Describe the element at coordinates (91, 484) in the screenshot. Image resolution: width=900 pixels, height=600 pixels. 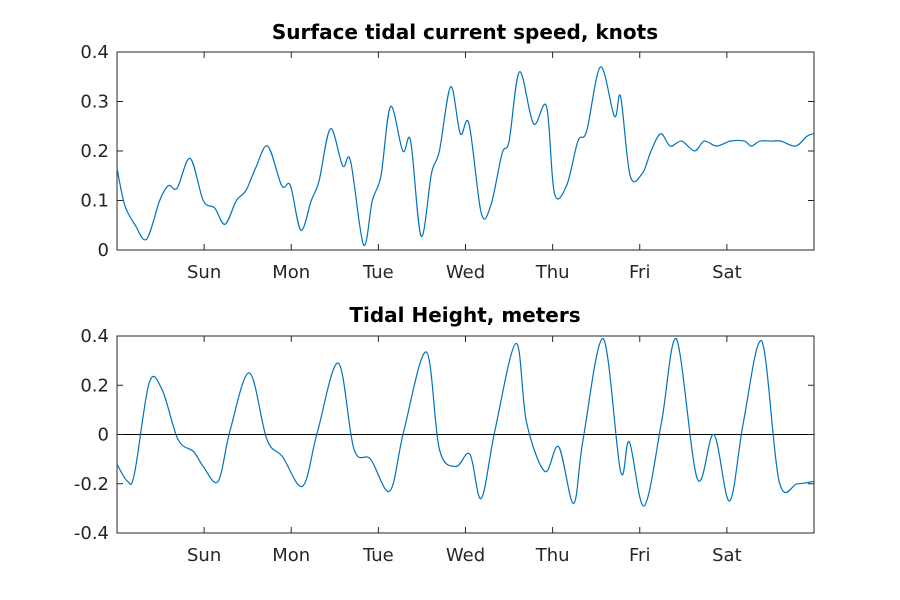
I see `y-tick-label: -0.2` at that location.